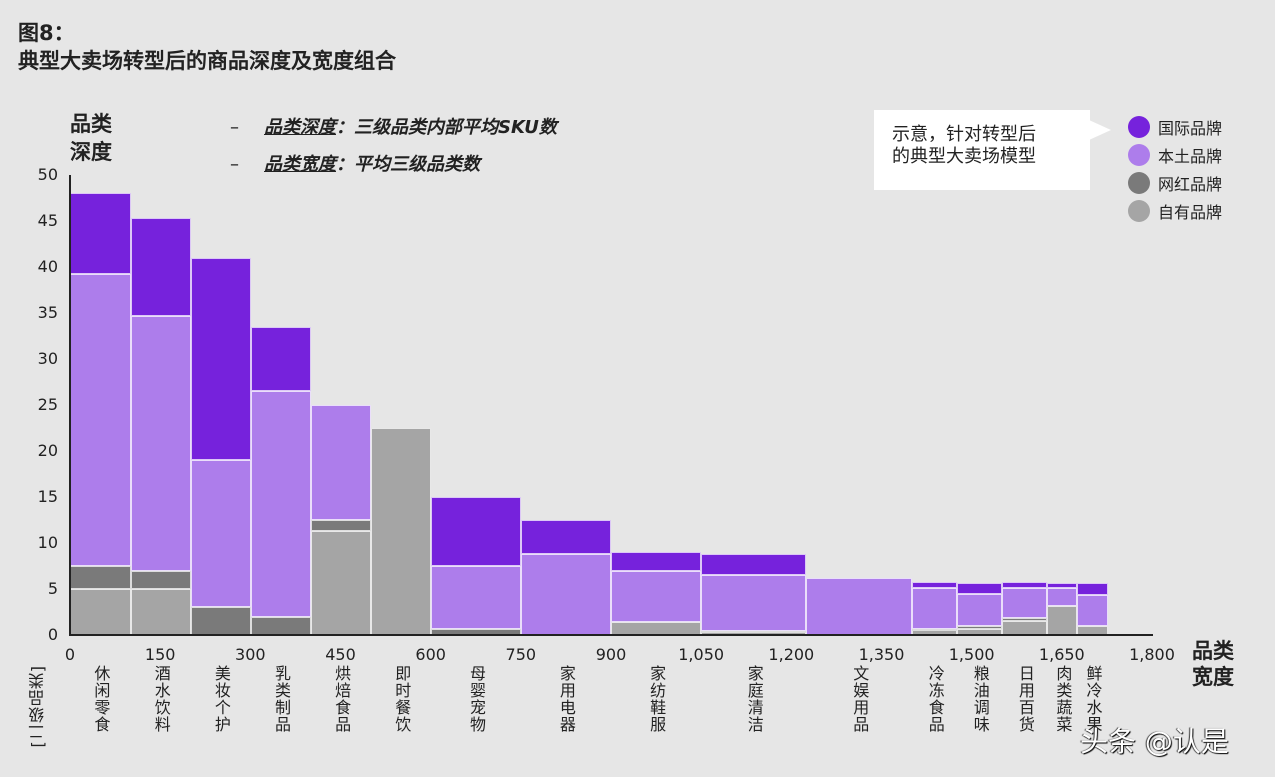 The width and height of the screenshot is (1275, 777). I want to click on legend-label: 网红品牌, so click(1190, 184).